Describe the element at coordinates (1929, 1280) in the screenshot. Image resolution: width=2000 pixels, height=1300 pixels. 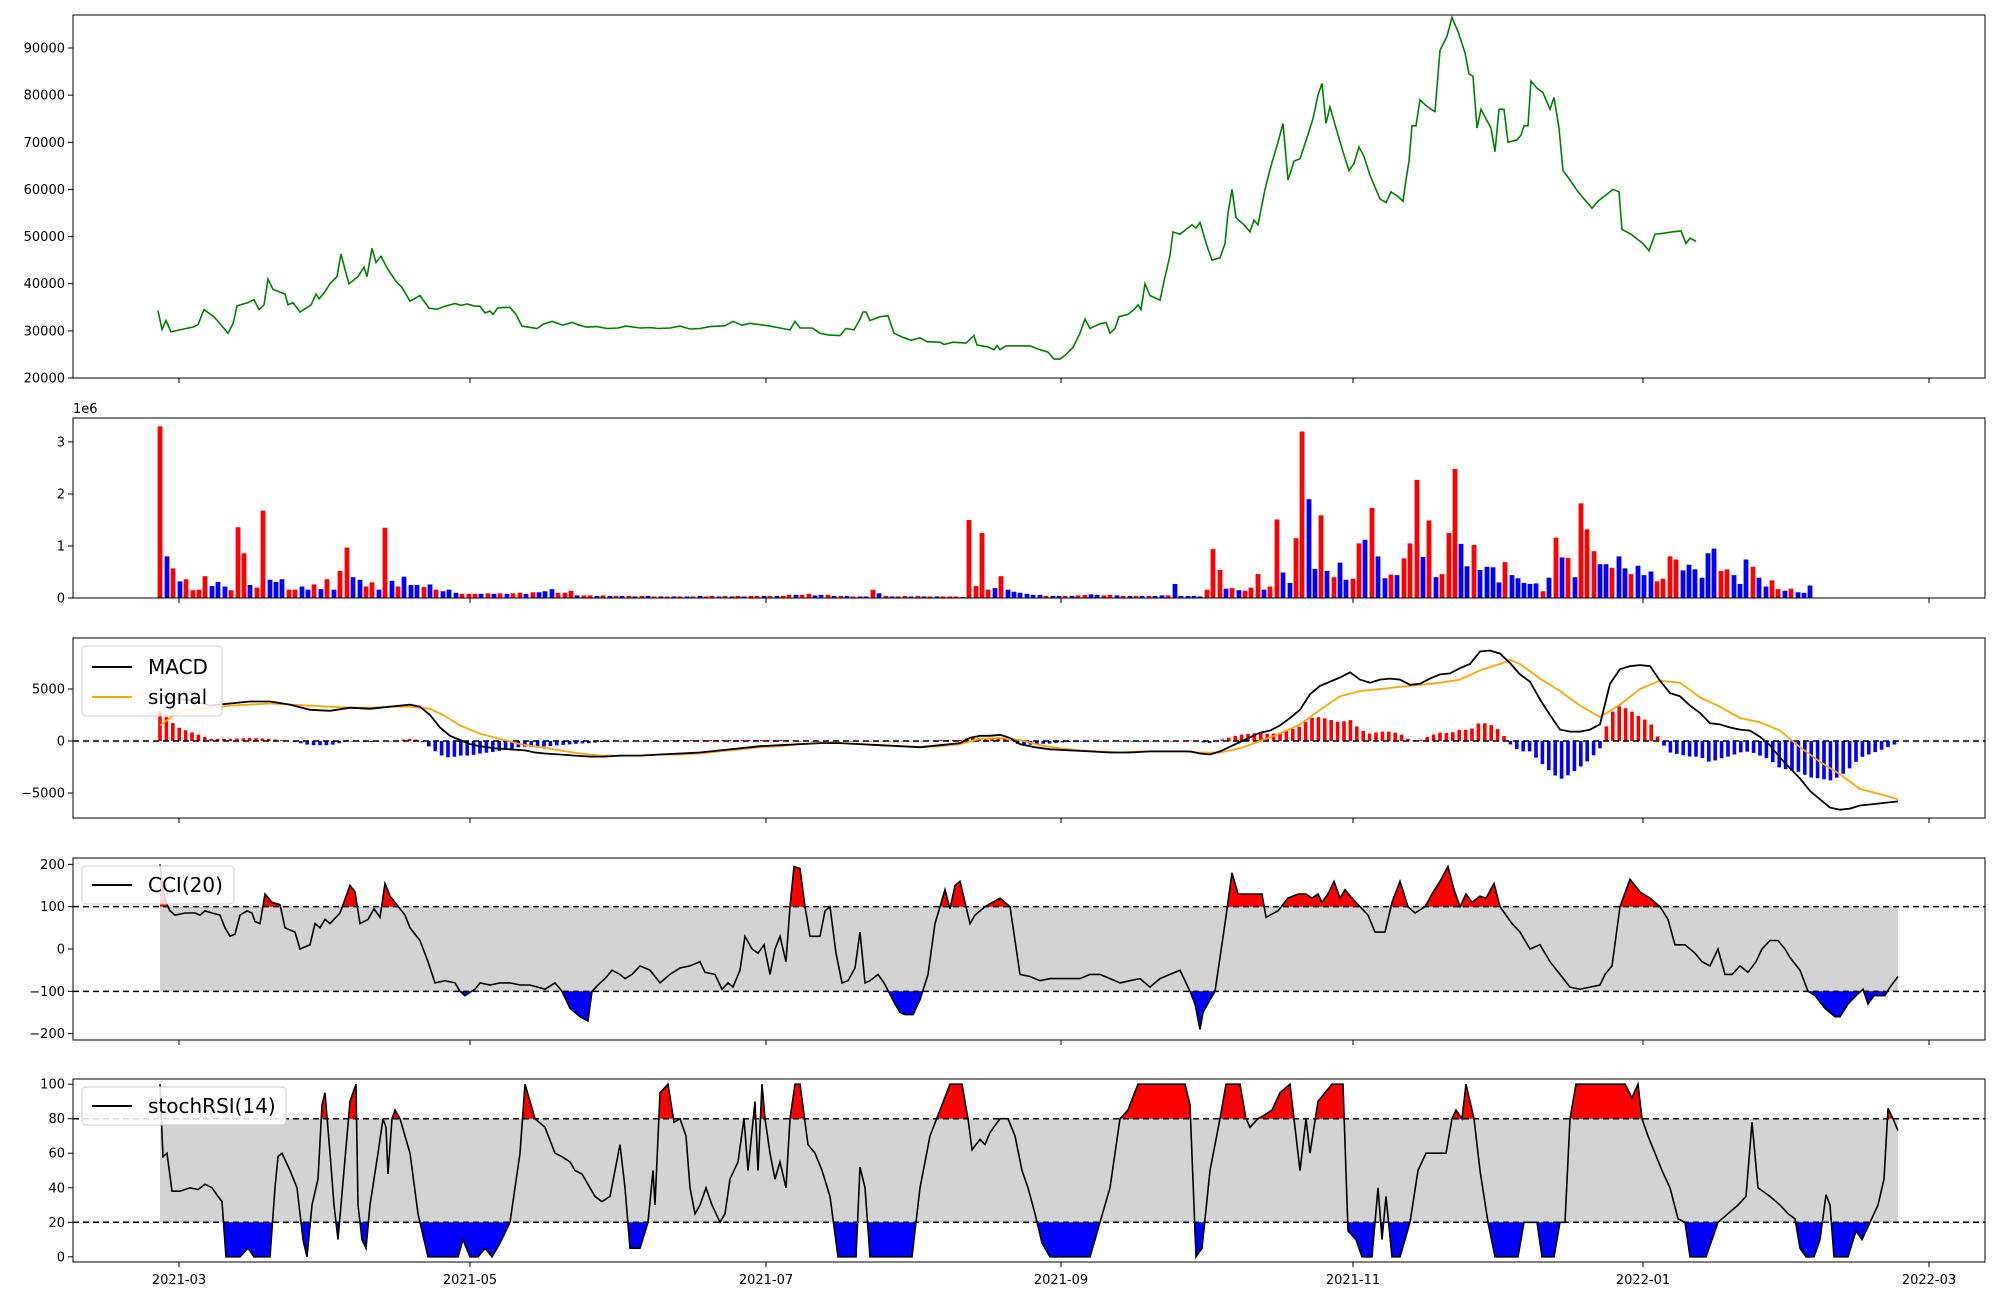
I see `stochrsi-xtick-label: 2022-03` at that location.